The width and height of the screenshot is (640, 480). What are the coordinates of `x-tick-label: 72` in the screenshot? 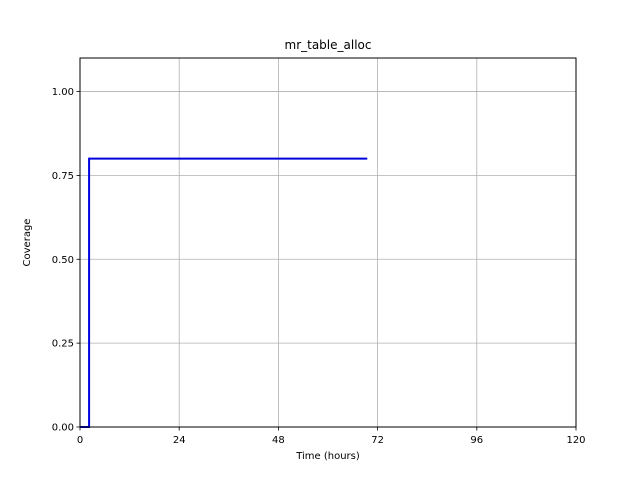 It's located at (377, 440).